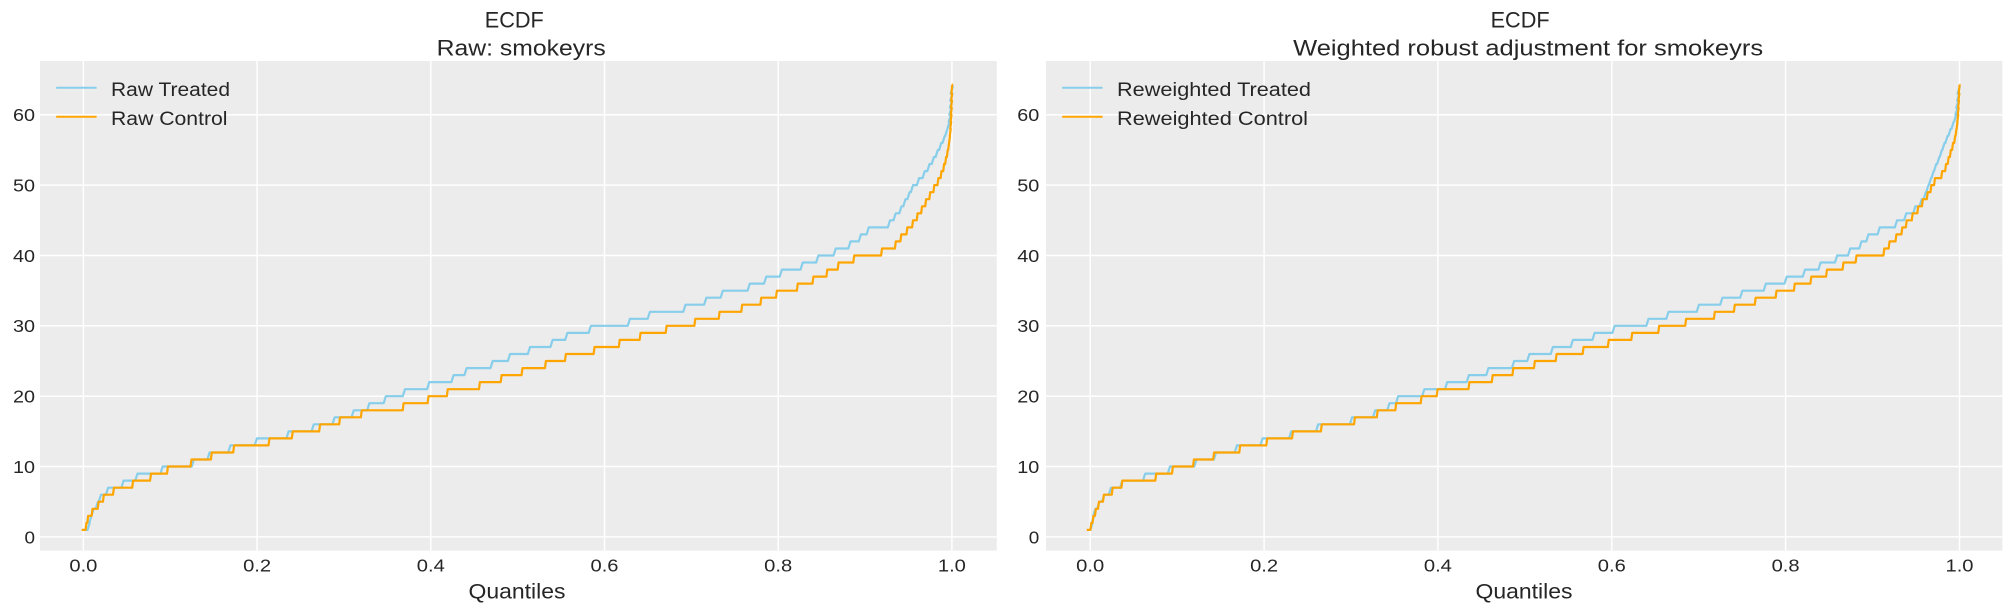 The width and height of the screenshot is (2011, 611). I want to click on svg-text: Reweighted Treated, so click(1214, 90).